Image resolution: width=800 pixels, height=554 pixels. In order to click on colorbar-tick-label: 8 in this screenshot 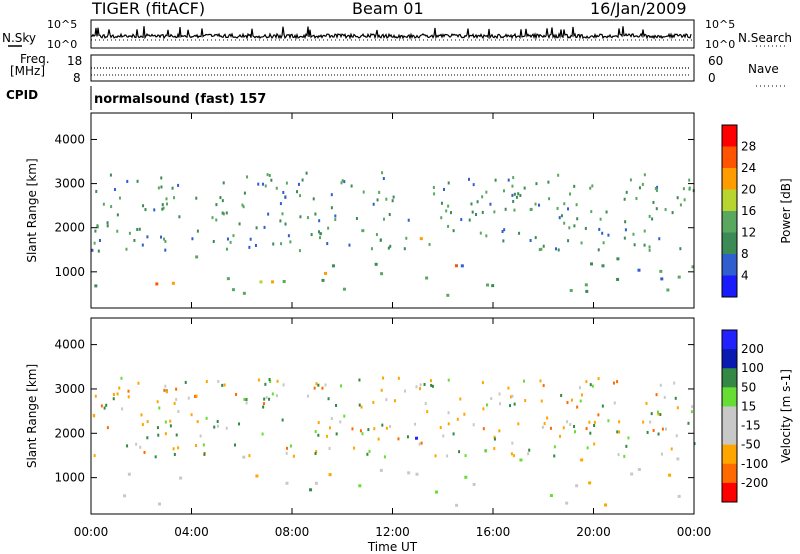, I will do `click(745, 254)`.